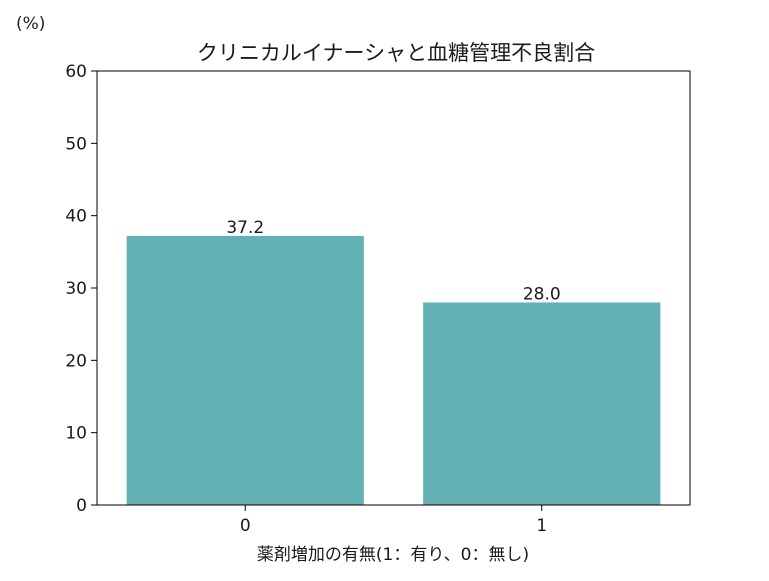 This screenshot has height=581, width=769. Describe the element at coordinates (245, 526) in the screenshot. I see `x-tick-label: 0` at that location.